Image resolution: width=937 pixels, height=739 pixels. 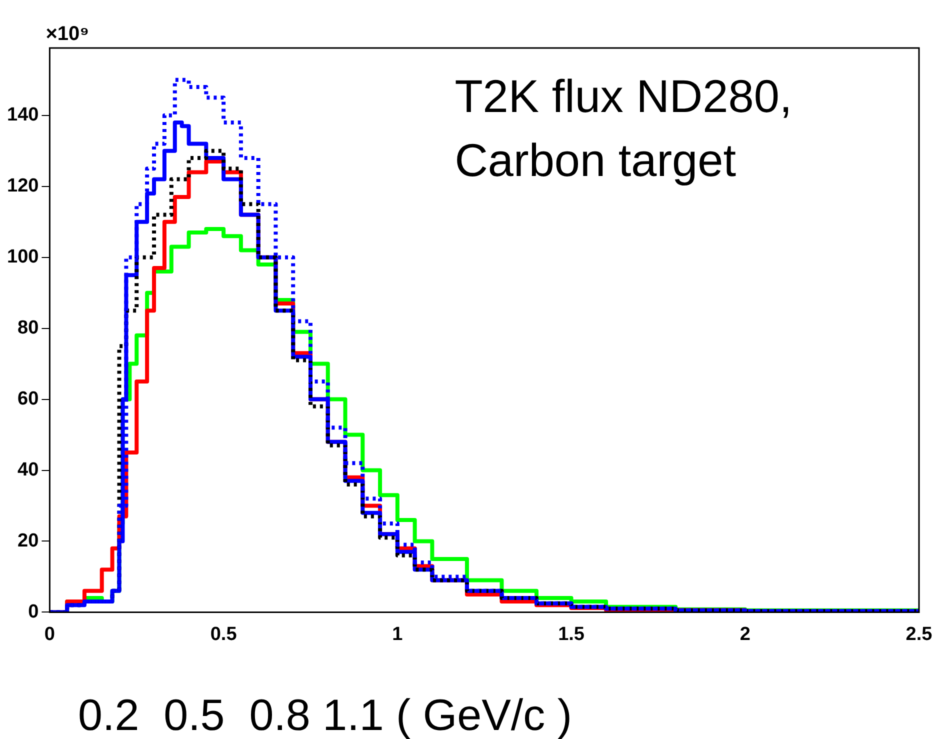 I want to click on x-tick-label: 2, so click(x=745, y=634).